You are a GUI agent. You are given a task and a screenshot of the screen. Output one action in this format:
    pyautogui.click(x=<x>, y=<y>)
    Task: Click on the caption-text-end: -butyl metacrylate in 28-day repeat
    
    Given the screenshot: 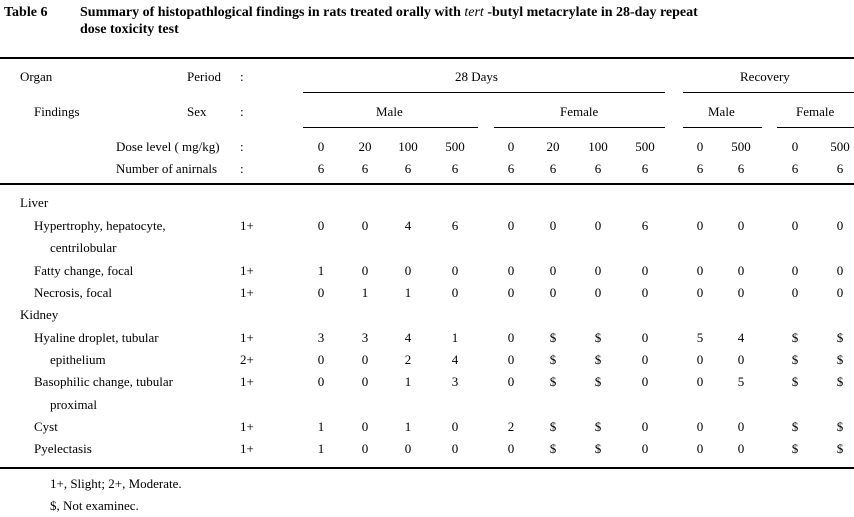 What is the action you would take?
    pyautogui.click(x=590, y=12)
    